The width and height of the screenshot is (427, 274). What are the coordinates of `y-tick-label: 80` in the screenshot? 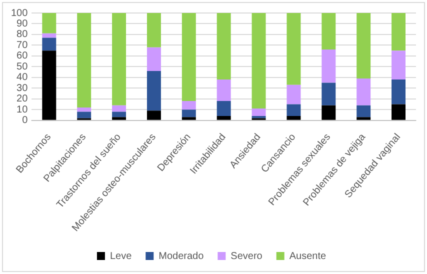 It's located at (22, 34).